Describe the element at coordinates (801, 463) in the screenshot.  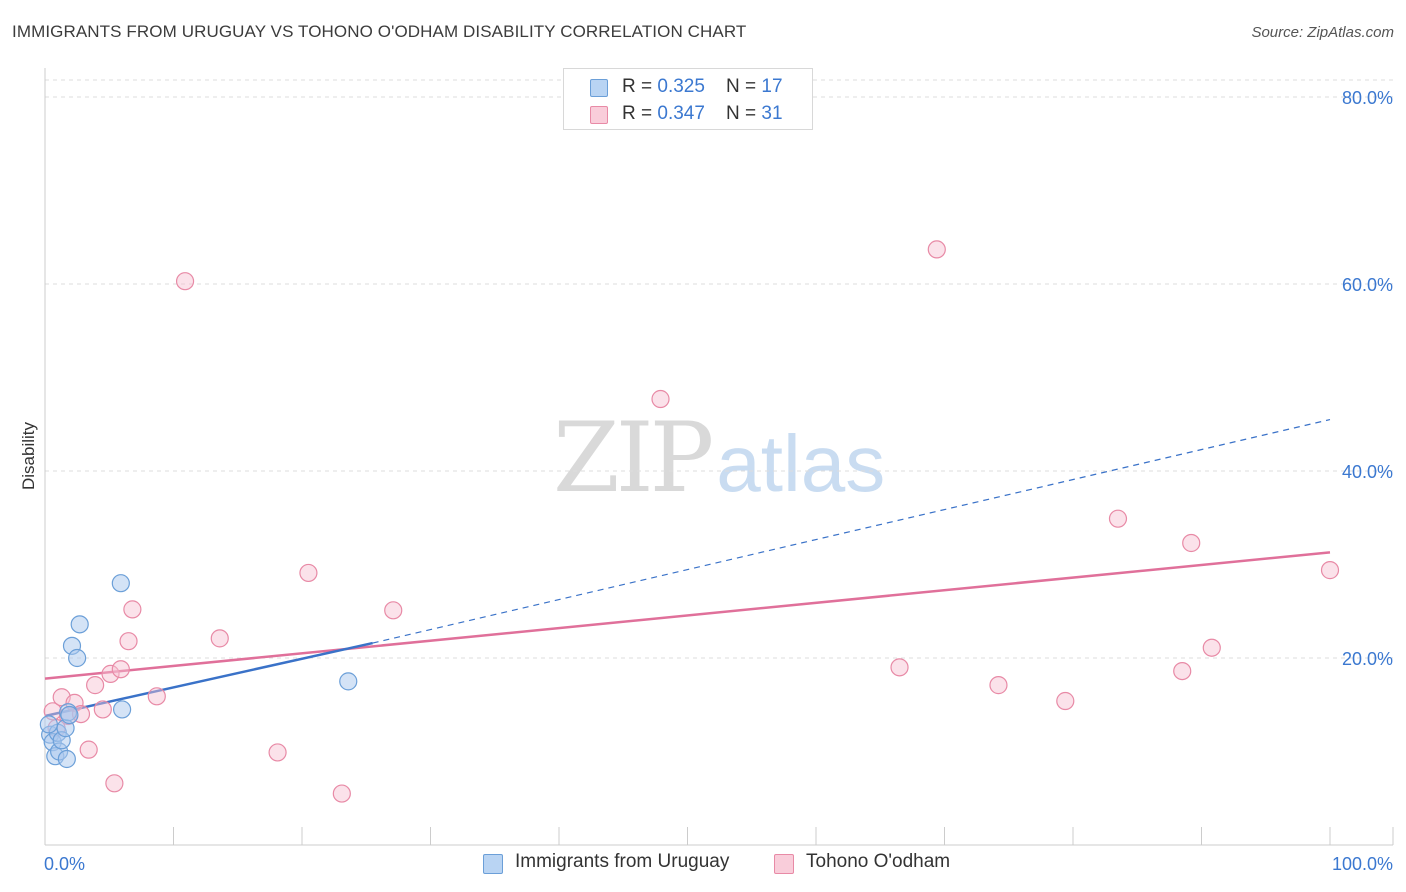
I see `watermark-atlas: atlas` at that location.